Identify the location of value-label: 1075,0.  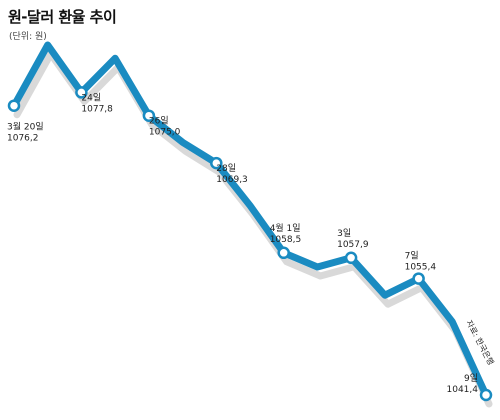
(165, 133).